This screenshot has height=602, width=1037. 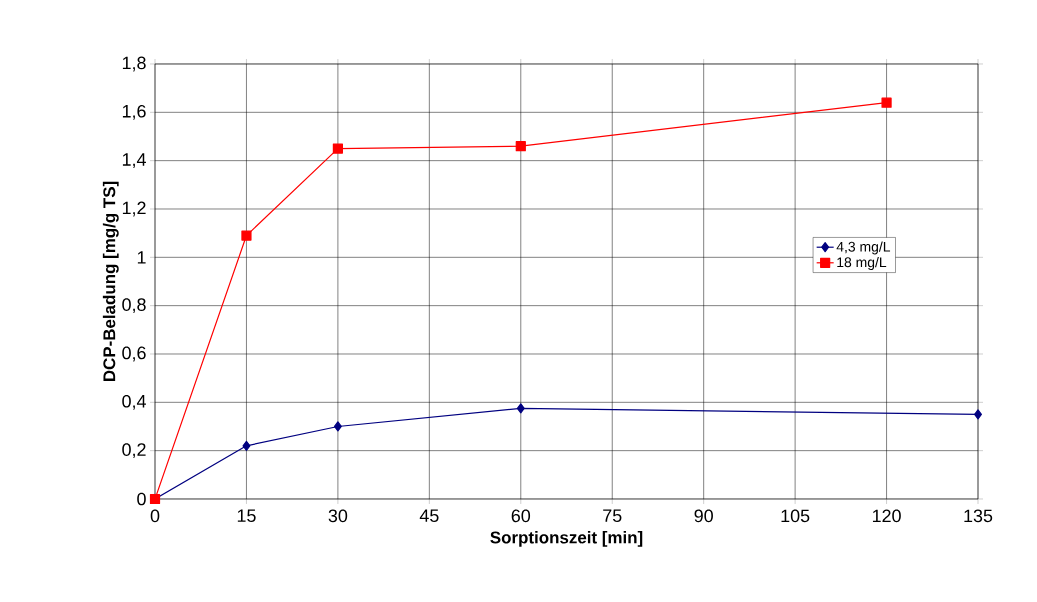 I want to click on x-tick-label: 75, so click(x=612, y=516).